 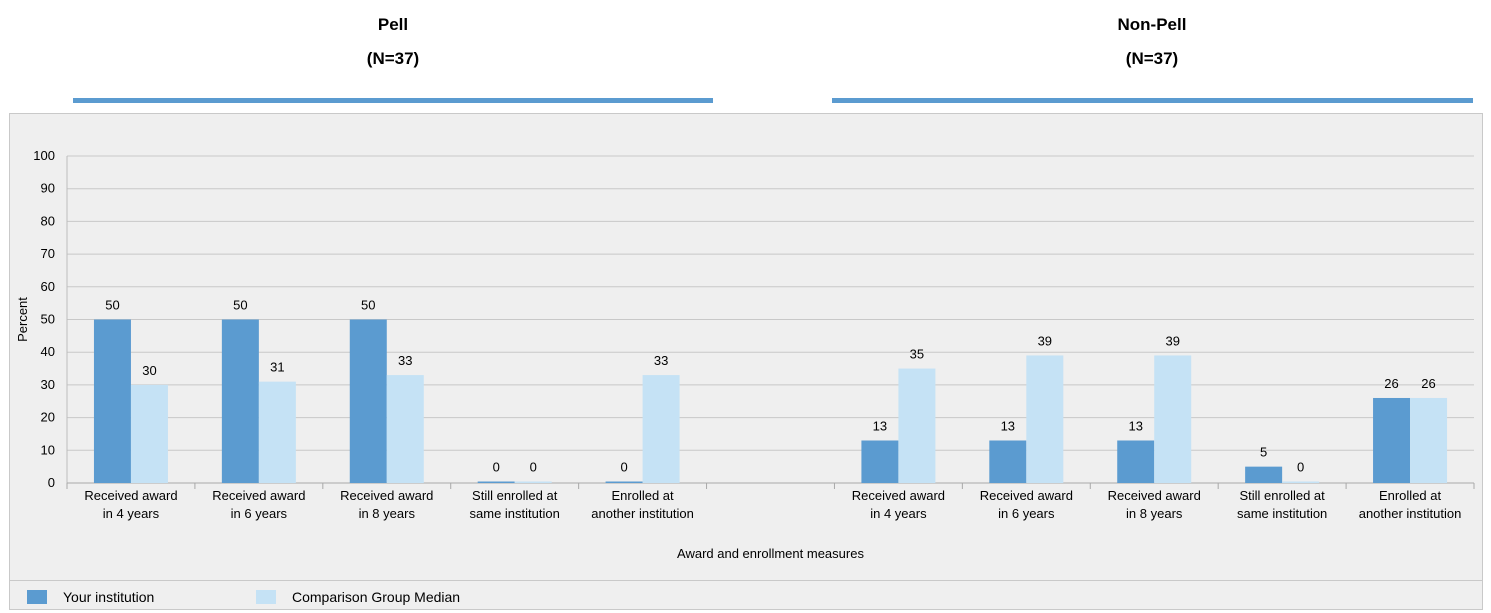 I want to click on y-tick-label: 90, so click(x=48, y=188).